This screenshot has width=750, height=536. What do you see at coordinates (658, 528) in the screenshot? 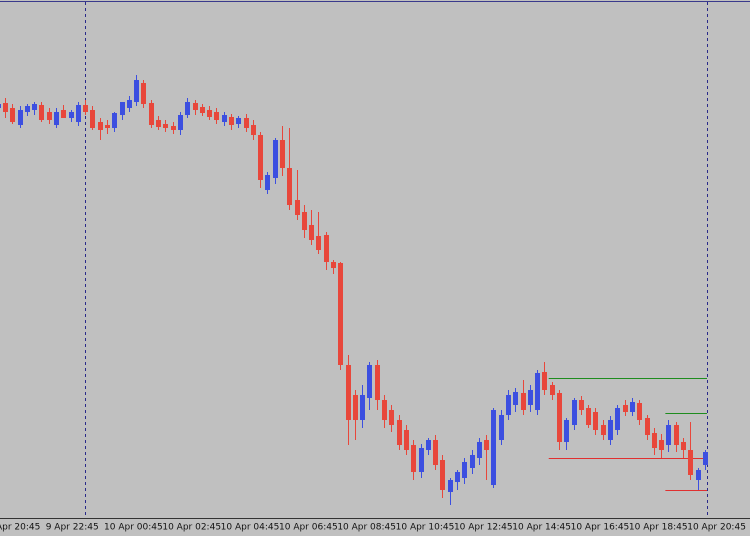
I see `x-tick-label: 10 Apr 18:45` at bounding box center [658, 528].